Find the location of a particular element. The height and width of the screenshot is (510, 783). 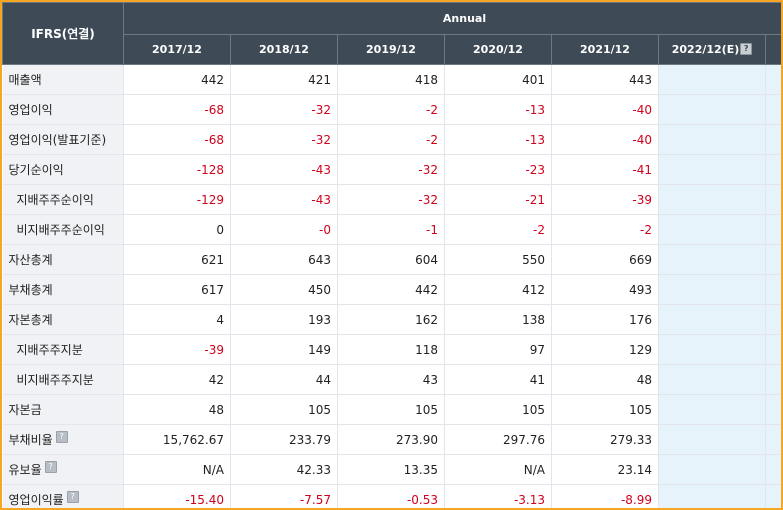

value-cell: 42 is located at coordinates (177, 379).